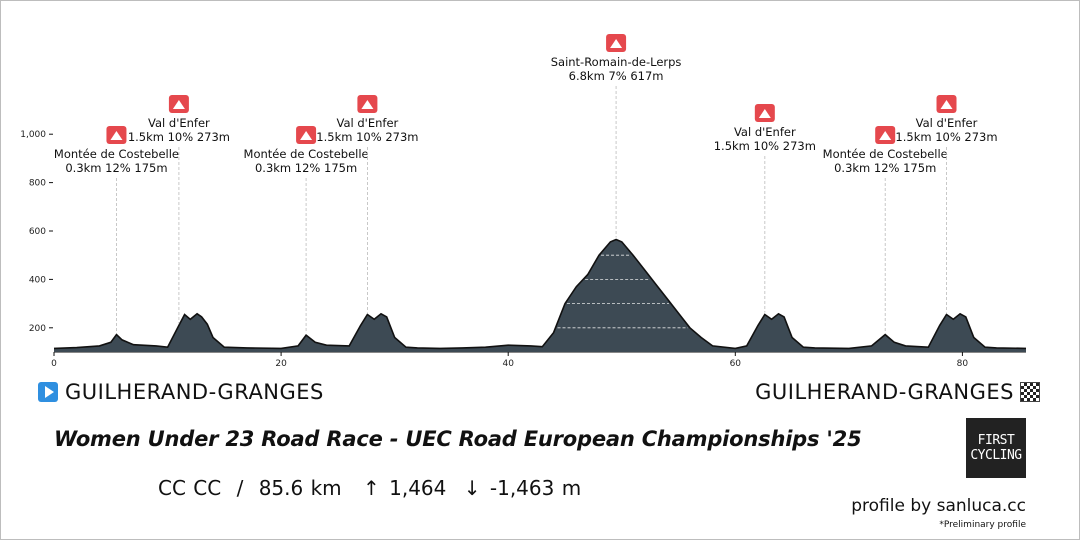  Describe the element at coordinates (938, 506) in the screenshot. I see `profile-credit: profile by sanluca.cc` at that location.